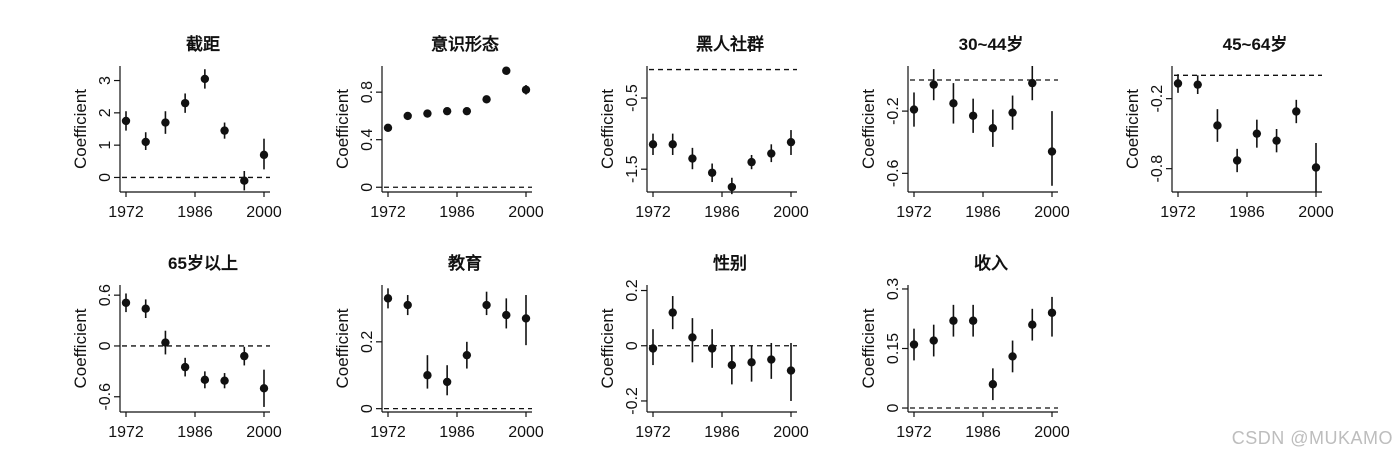 This screenshot has width=1399, height=459. I want to click on y-tick-label: 2, so click(105, 112).